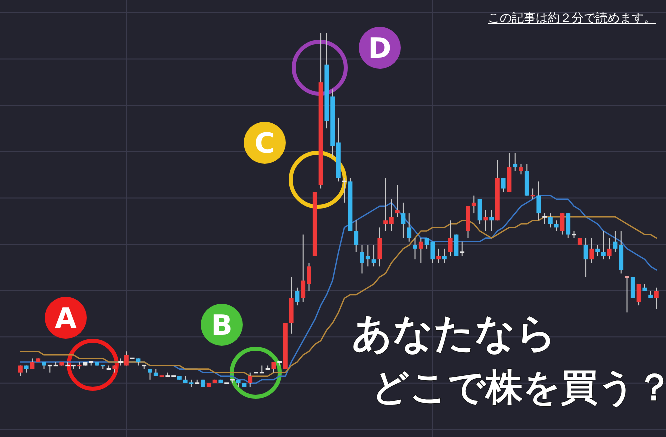 The height and width of the screenshot is (437, 666). What do you see at coordinates (380, 48) in the screenshot?
I see `annotation: D` at bounding box center [380, 48].